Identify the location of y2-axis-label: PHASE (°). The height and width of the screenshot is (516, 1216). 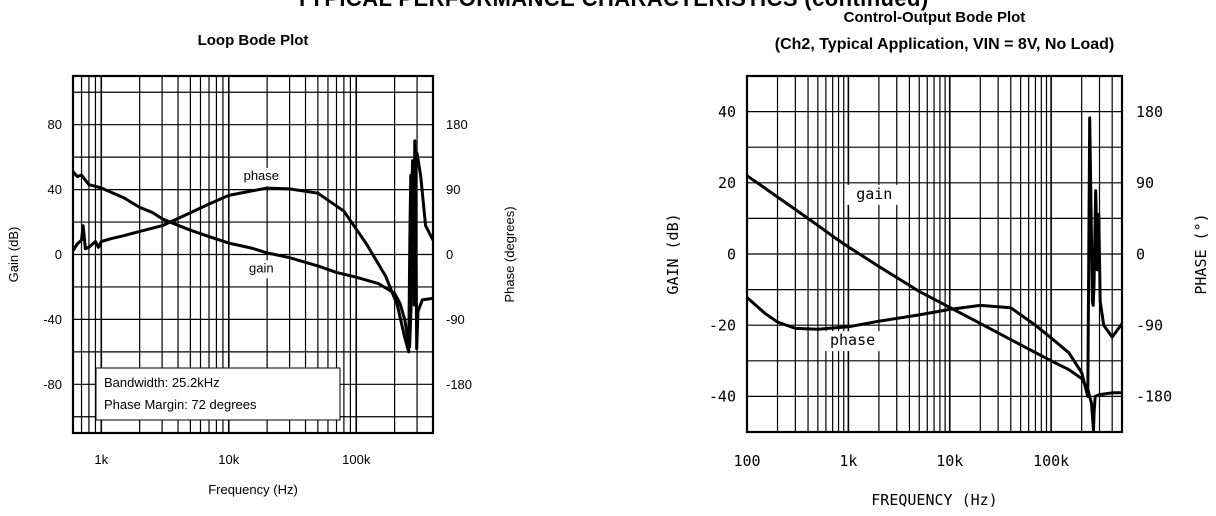
(1201, 253).